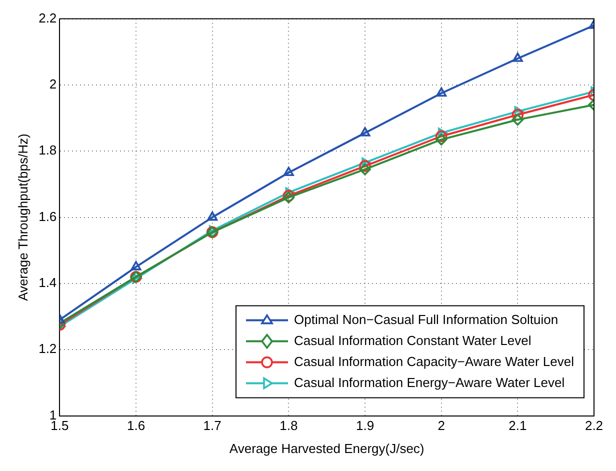 Image resolution: width=616 pixels, height=471 pixels. I want to click on x-tick-label: 2.2, so click(594, 426).